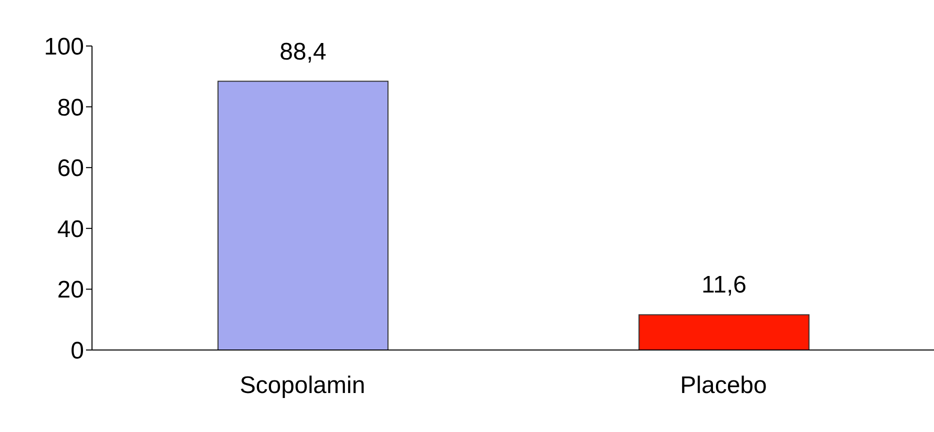 The width and height of the screenshot is (934, 432). Describe the element at coordinates (724, 285) in the screenshot. I see `data-label: 11,6` at that location.